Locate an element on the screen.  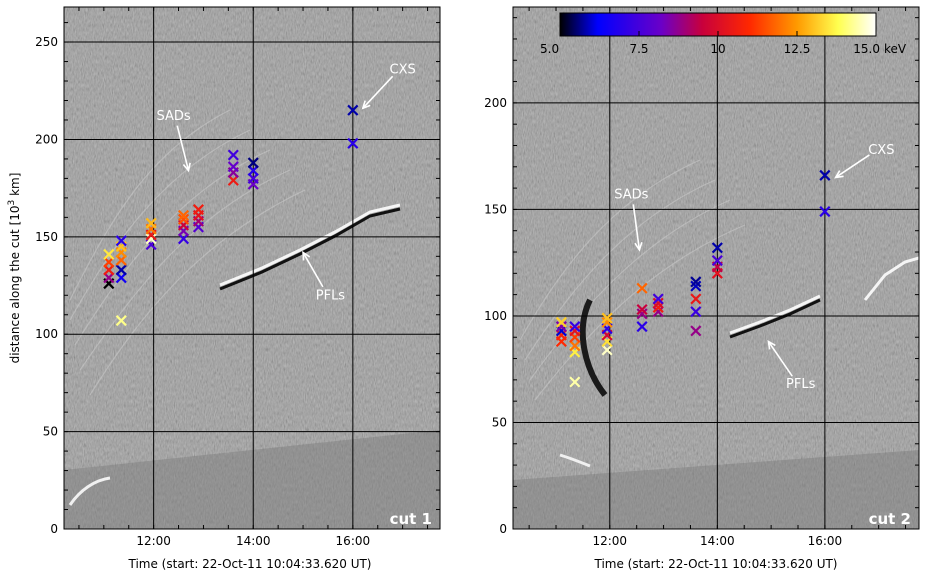
y-axis-label-end: km] is located at coordinates (15, 186).